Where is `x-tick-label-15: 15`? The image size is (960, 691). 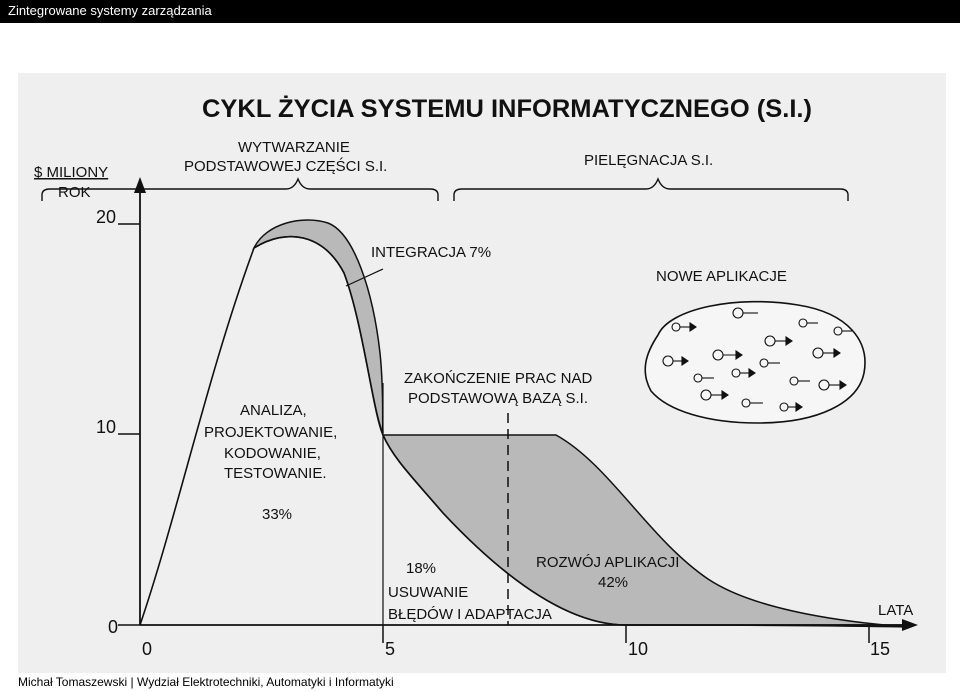 x-tick-label-15: 15 is located at coordinates (880, 649).